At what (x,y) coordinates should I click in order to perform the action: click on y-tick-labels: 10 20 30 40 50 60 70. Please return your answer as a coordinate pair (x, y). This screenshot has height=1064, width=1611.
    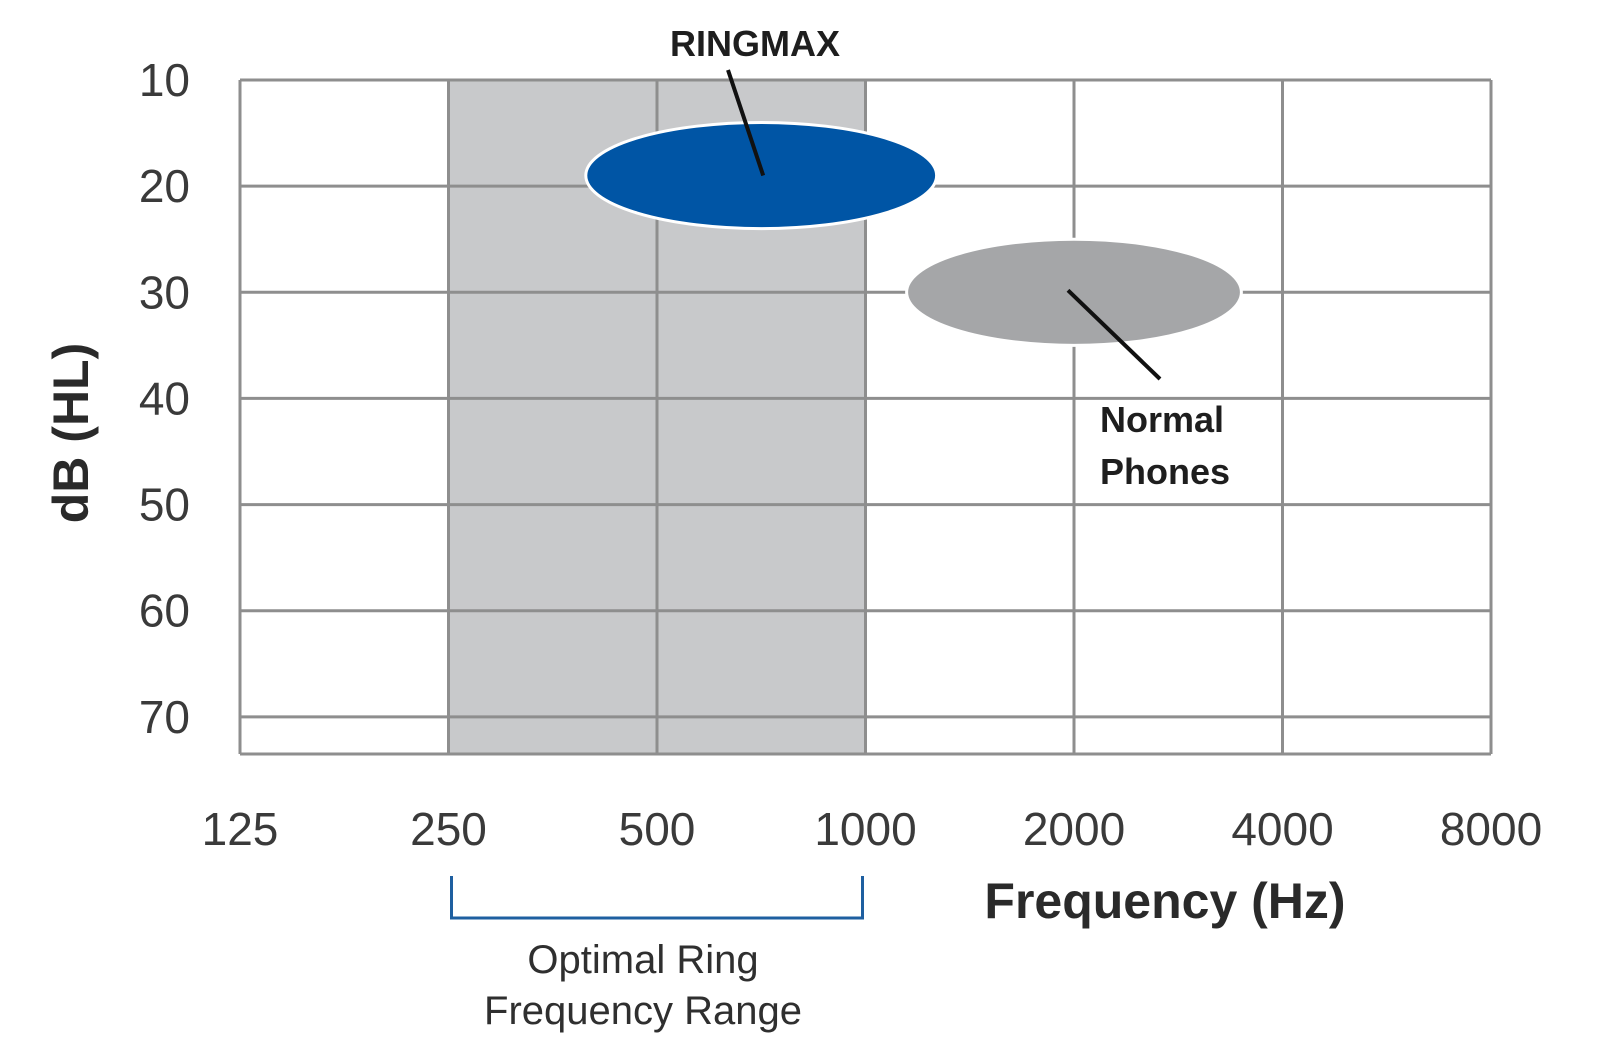
    Looking at the image, I should click on (164, 398).